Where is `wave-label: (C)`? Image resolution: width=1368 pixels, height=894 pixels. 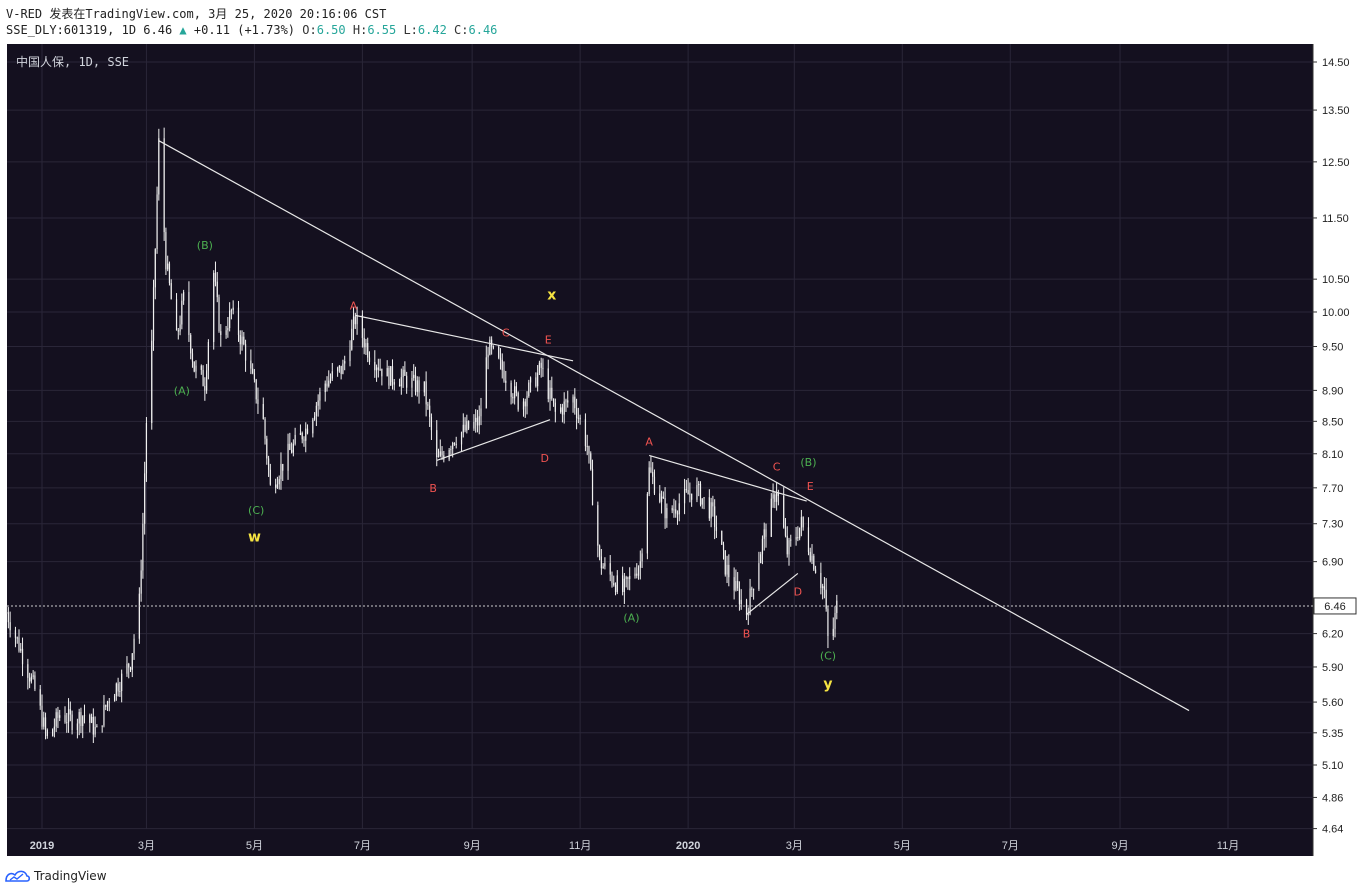
wave-label: (C) is located at coordinates (256, 510).